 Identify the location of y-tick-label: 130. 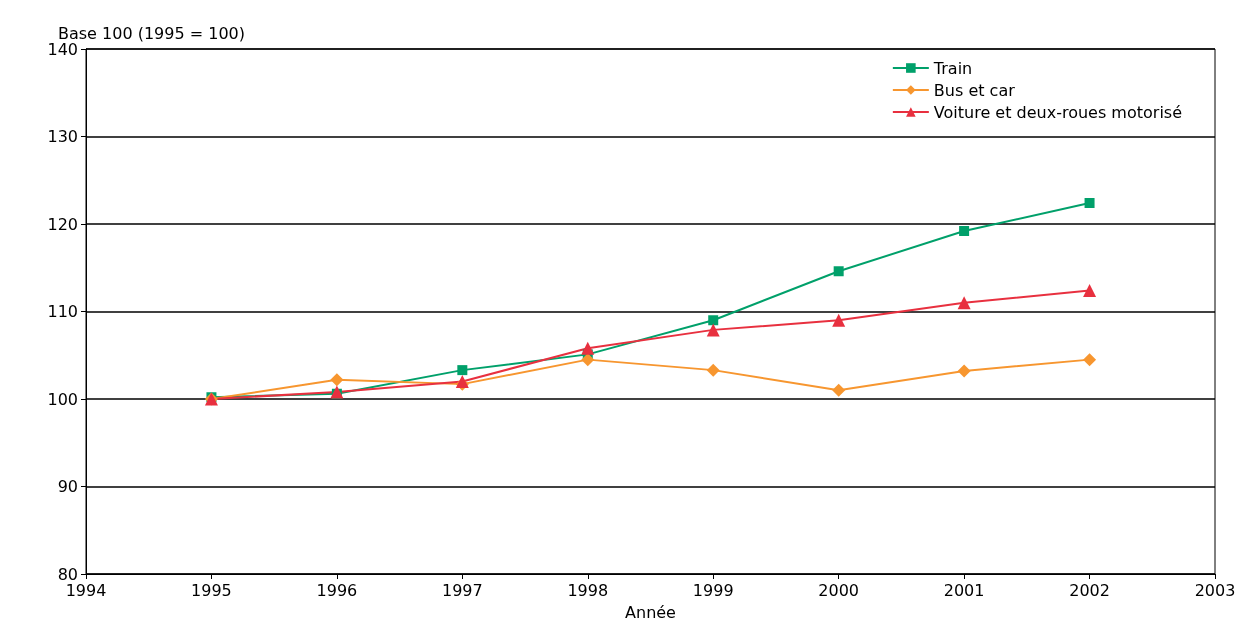
(62, 136).